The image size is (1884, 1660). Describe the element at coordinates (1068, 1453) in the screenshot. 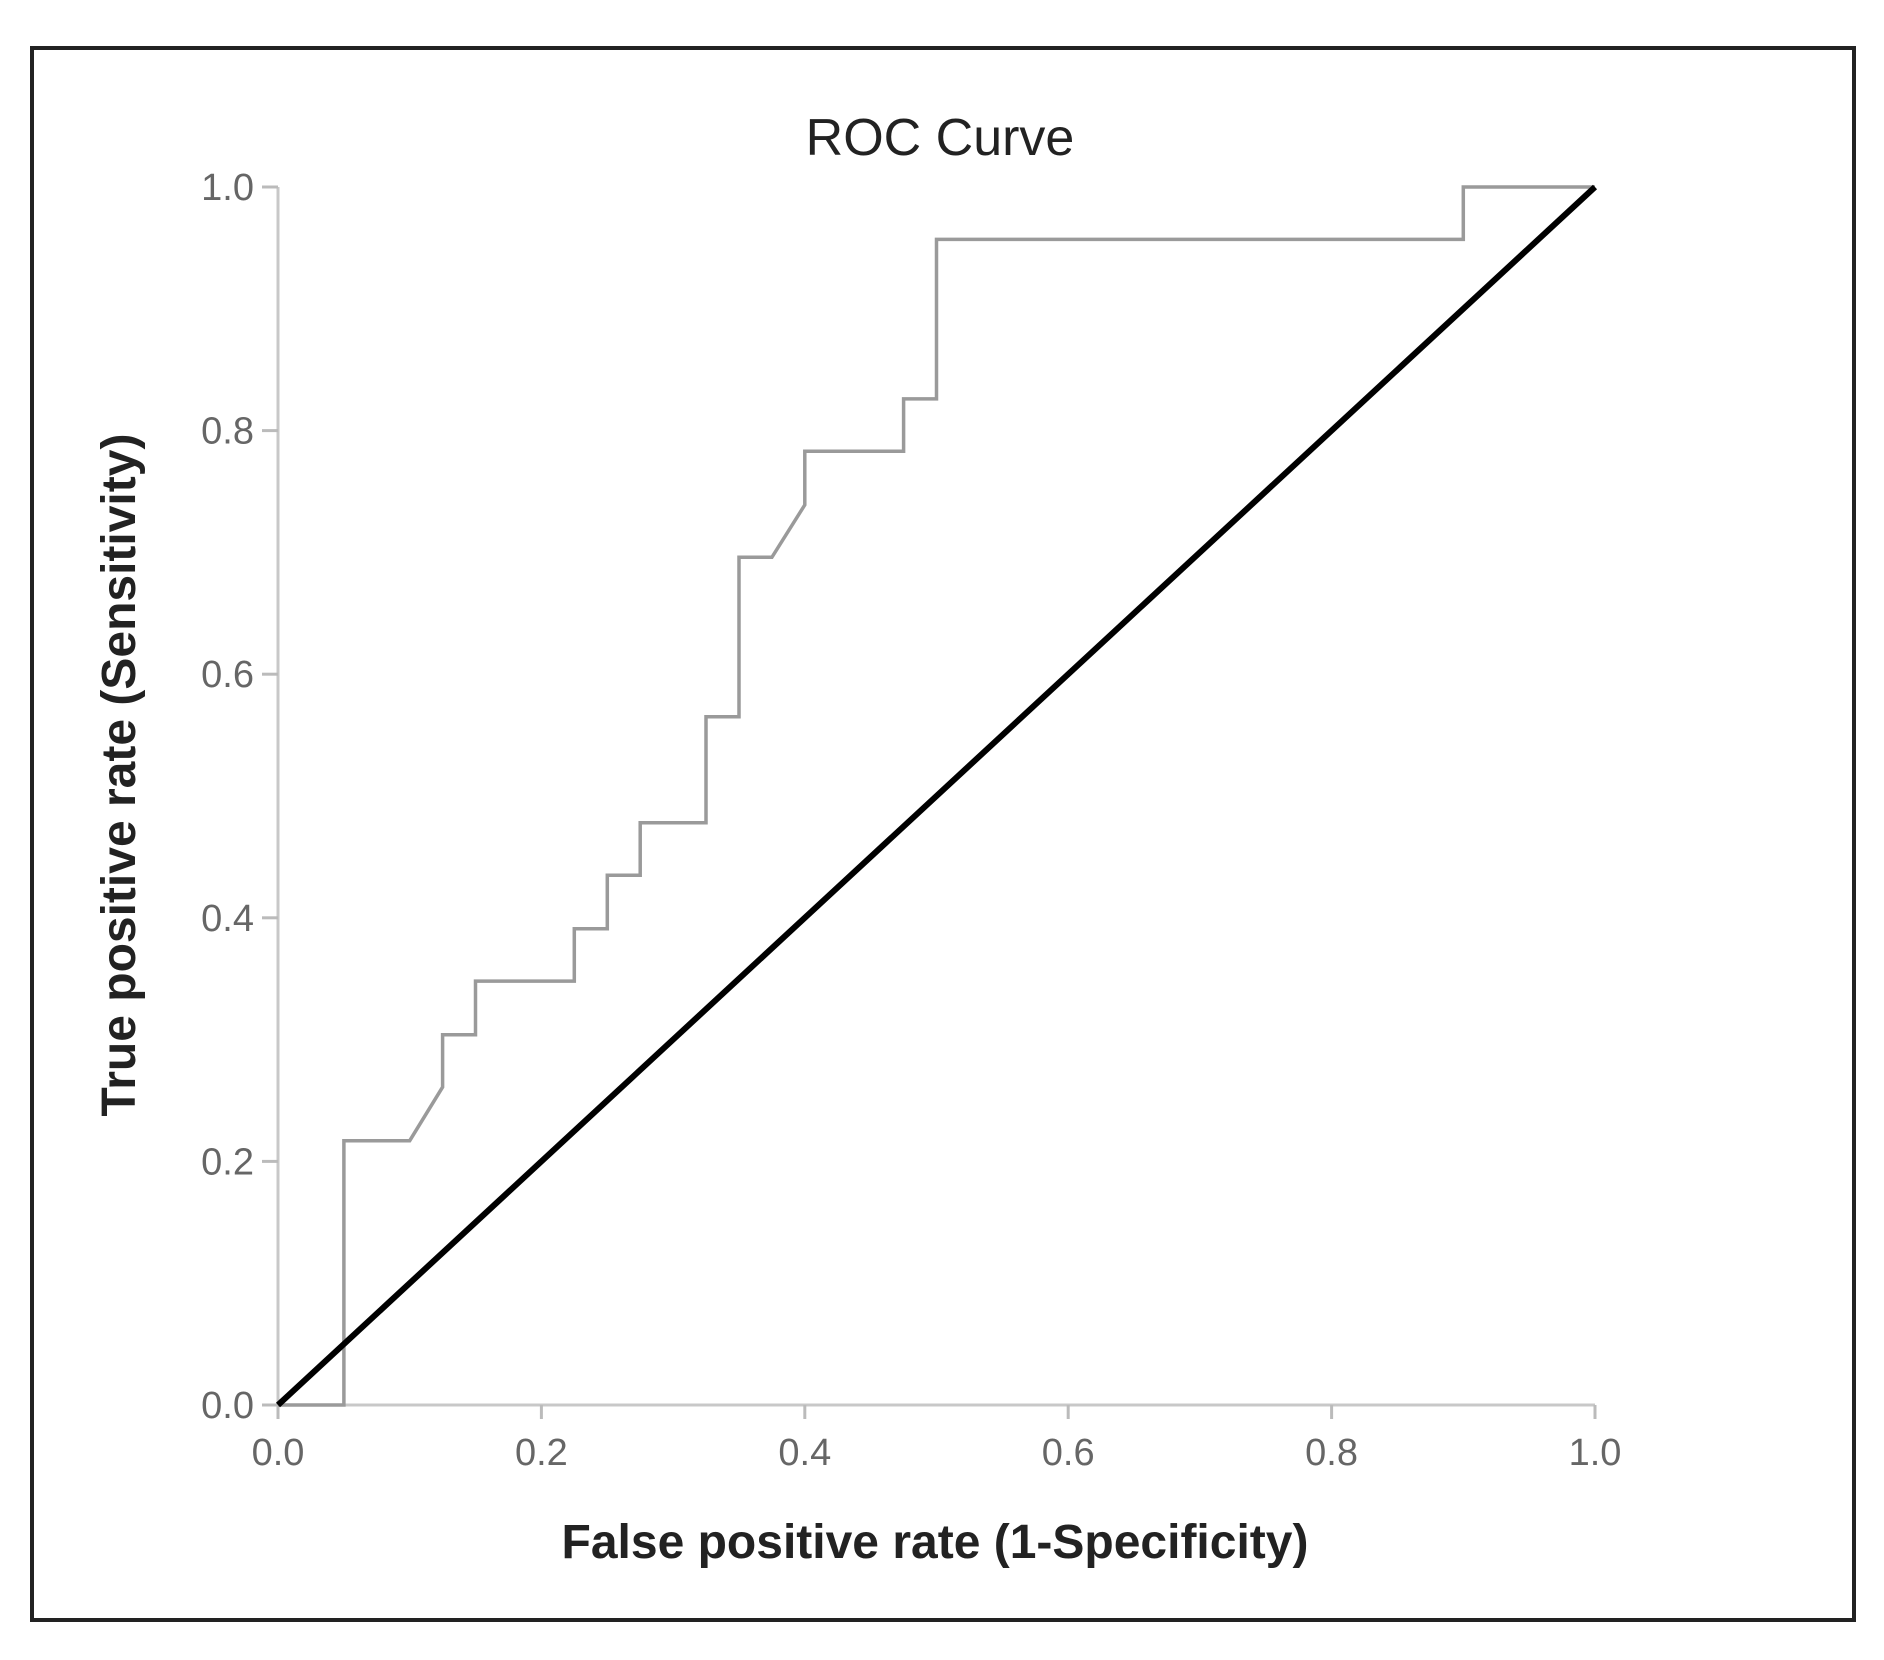

I see `x-tick-label: 0.6` at that location.